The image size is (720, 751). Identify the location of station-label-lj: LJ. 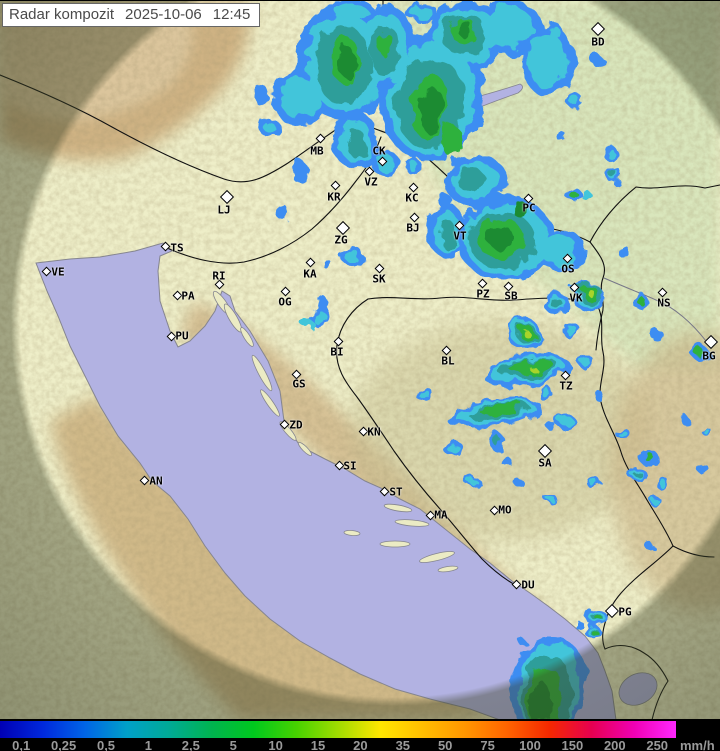
(224, 210).